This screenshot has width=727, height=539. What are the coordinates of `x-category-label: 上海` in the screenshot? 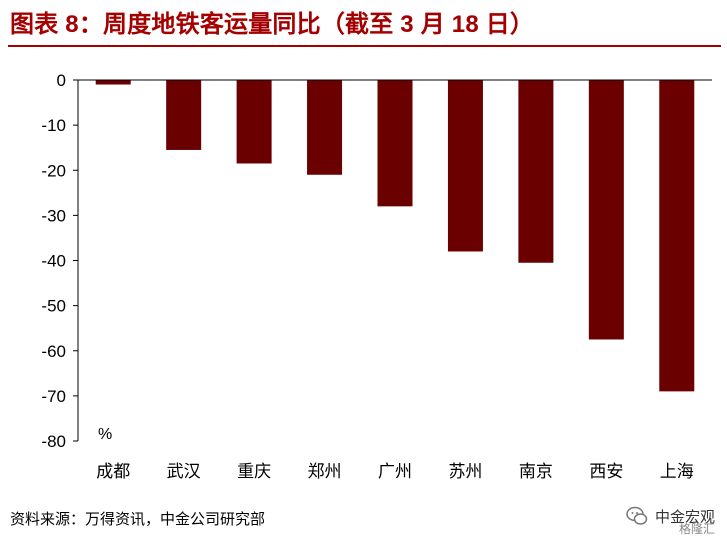 It's located at (677, 472).